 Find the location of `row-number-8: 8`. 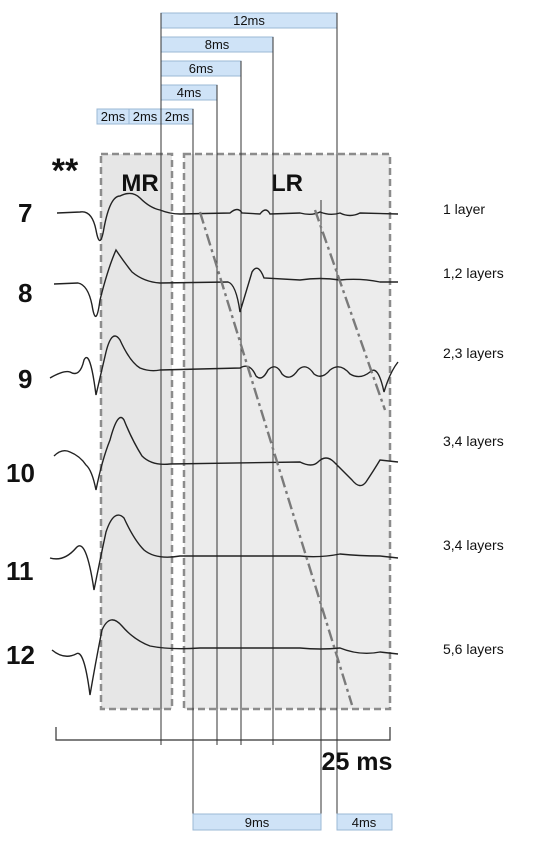

row-number-8: 8 is located at coordinates (25, 293).